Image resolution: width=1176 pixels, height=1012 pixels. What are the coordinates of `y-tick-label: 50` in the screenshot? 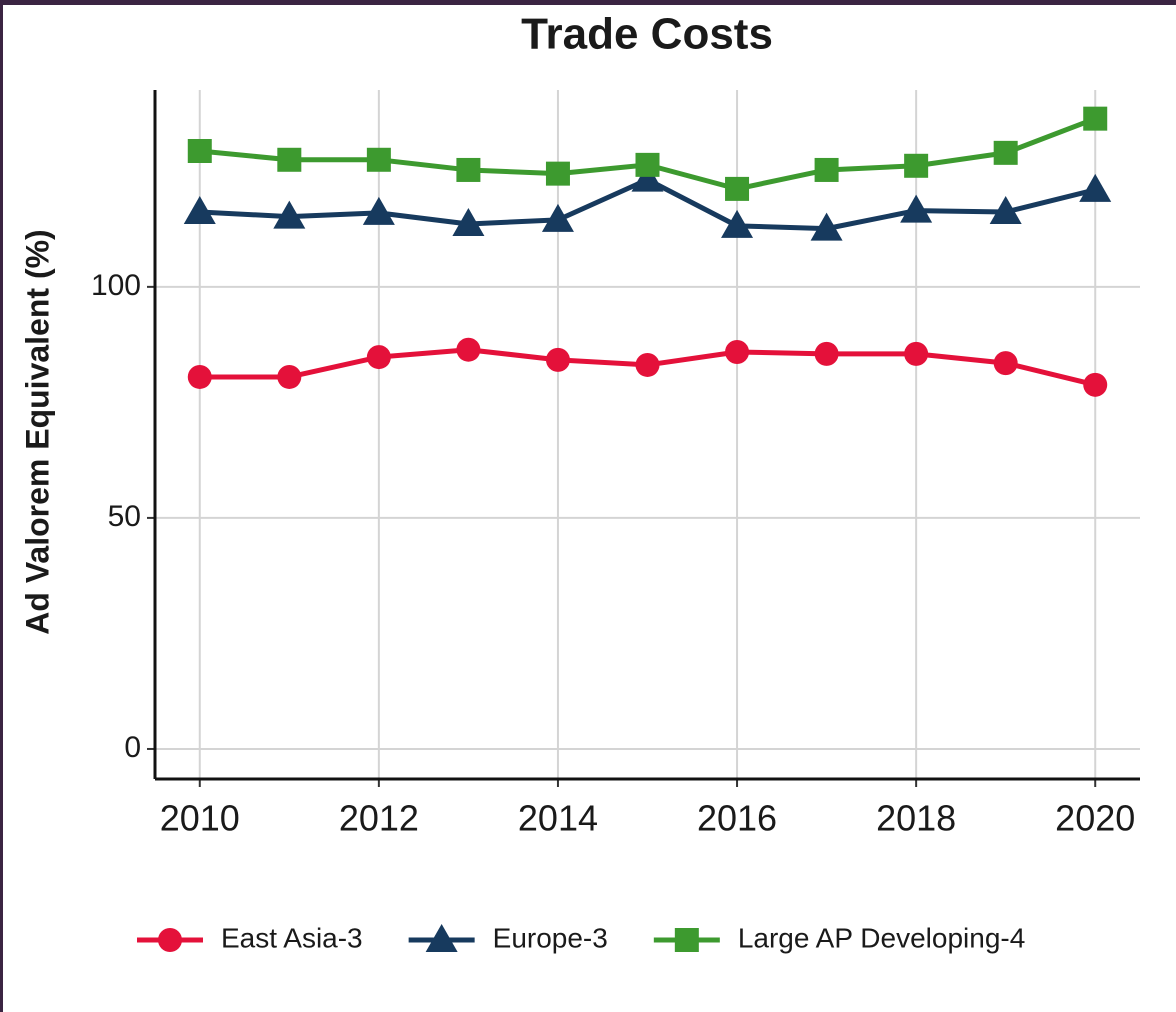 It's located at (124, 516).